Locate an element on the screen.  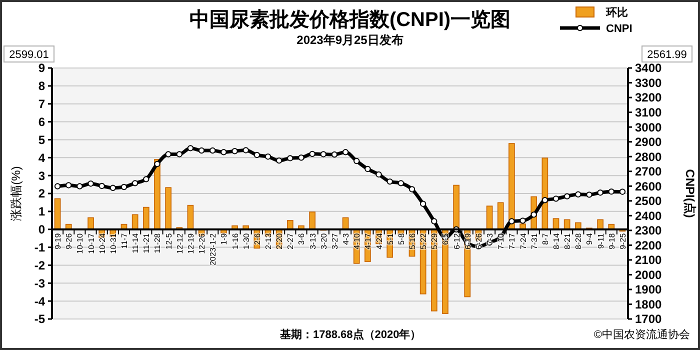
y2-tick-label: 3200 is located at coordinates (648, 97).